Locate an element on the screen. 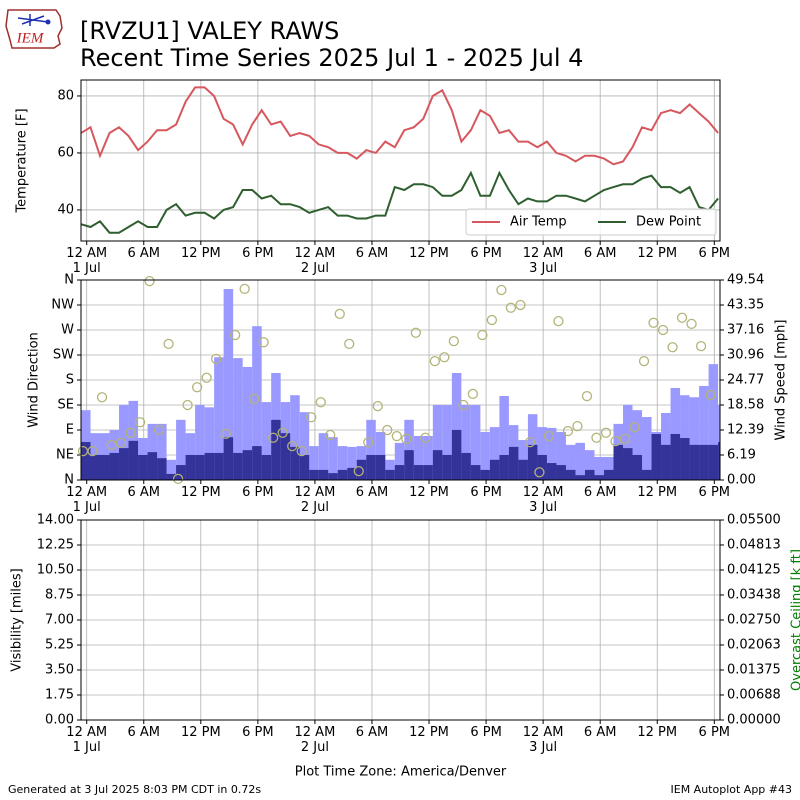 The image size is (800, 800). logo-lines is located at coordinates (33, 20).